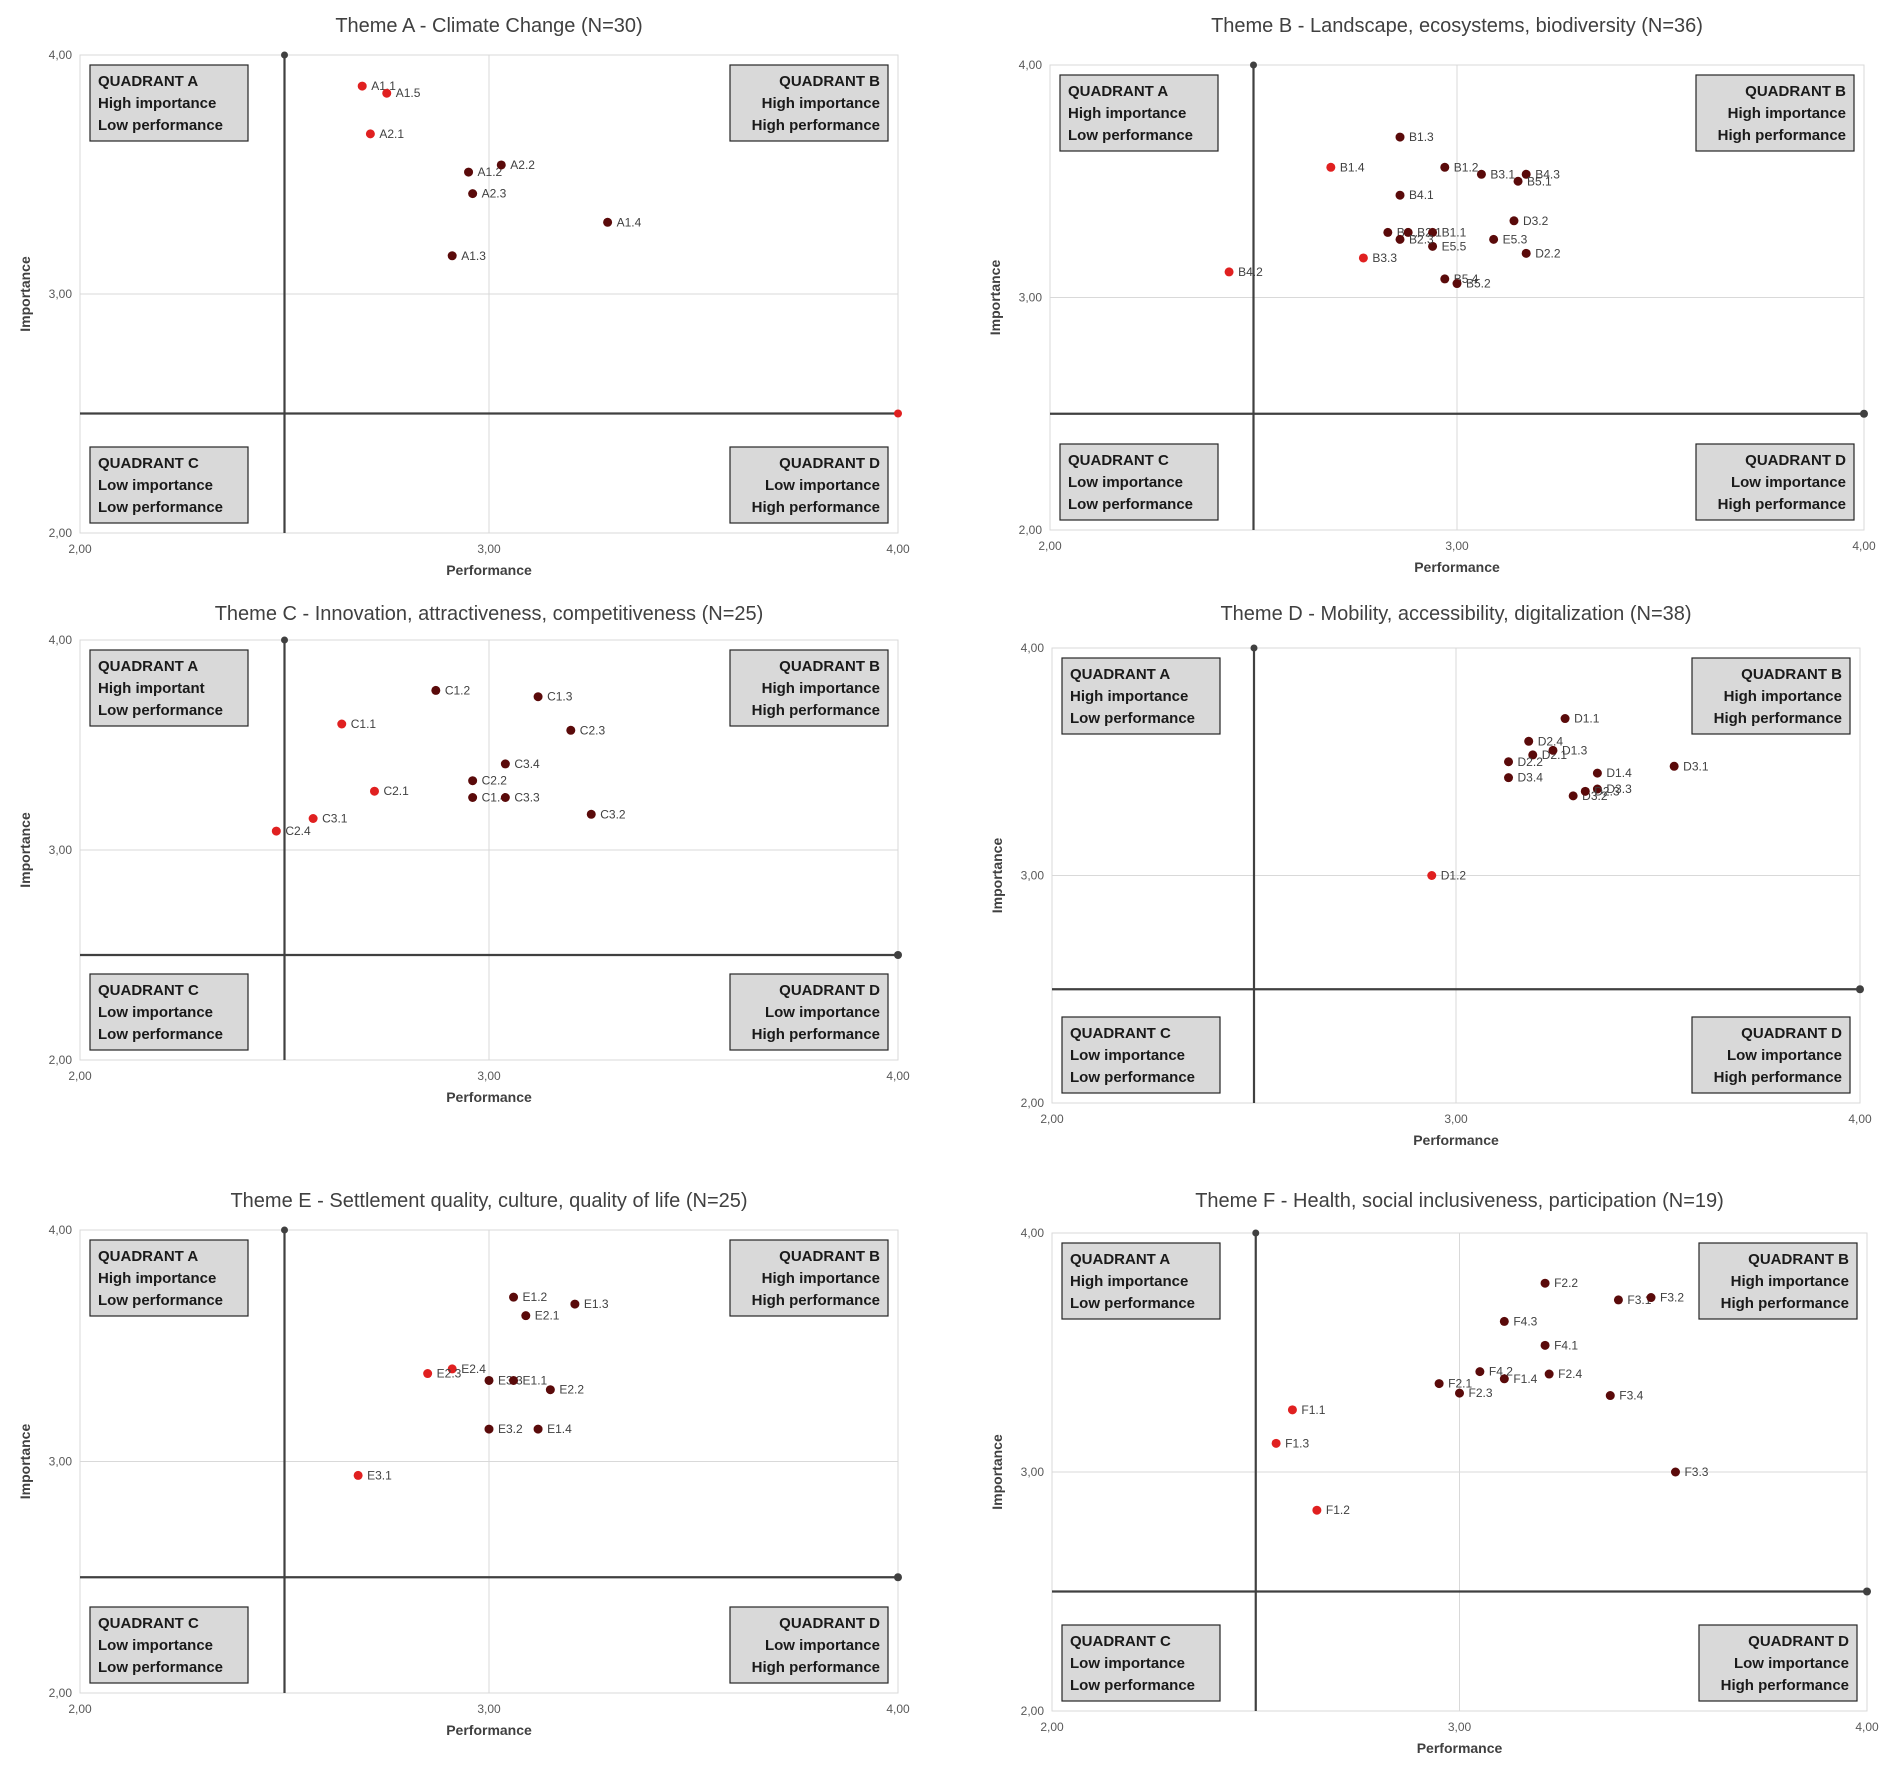  I want to click on chart-c-ylabel: Importance, so click(25, 850).